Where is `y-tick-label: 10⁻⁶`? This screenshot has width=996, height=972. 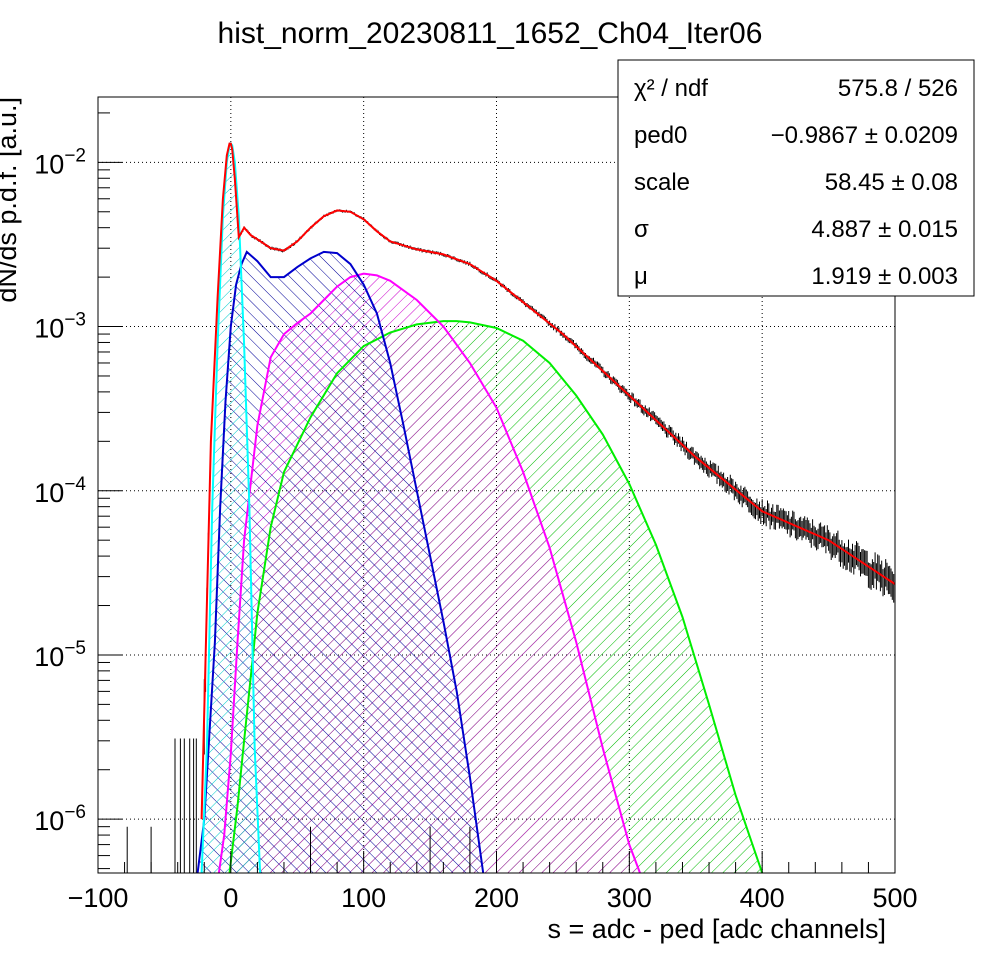 y-tick-label: 10⁻⁶ is located at coordinates (60, 819).